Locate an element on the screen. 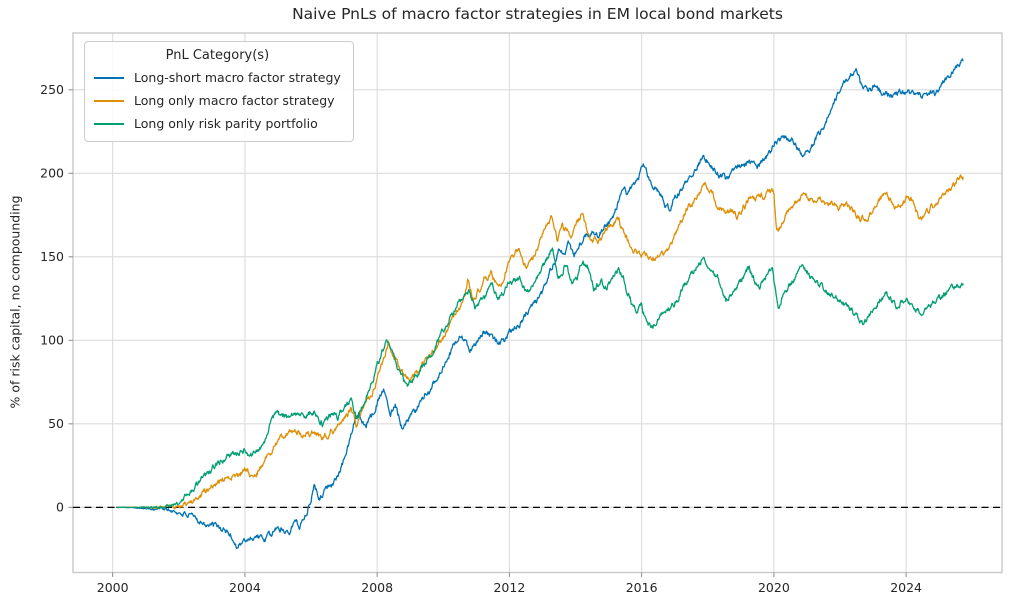 This screenshot has width=1011, height=611. y-tick-label: 250 is located at coordinates (52, 89).